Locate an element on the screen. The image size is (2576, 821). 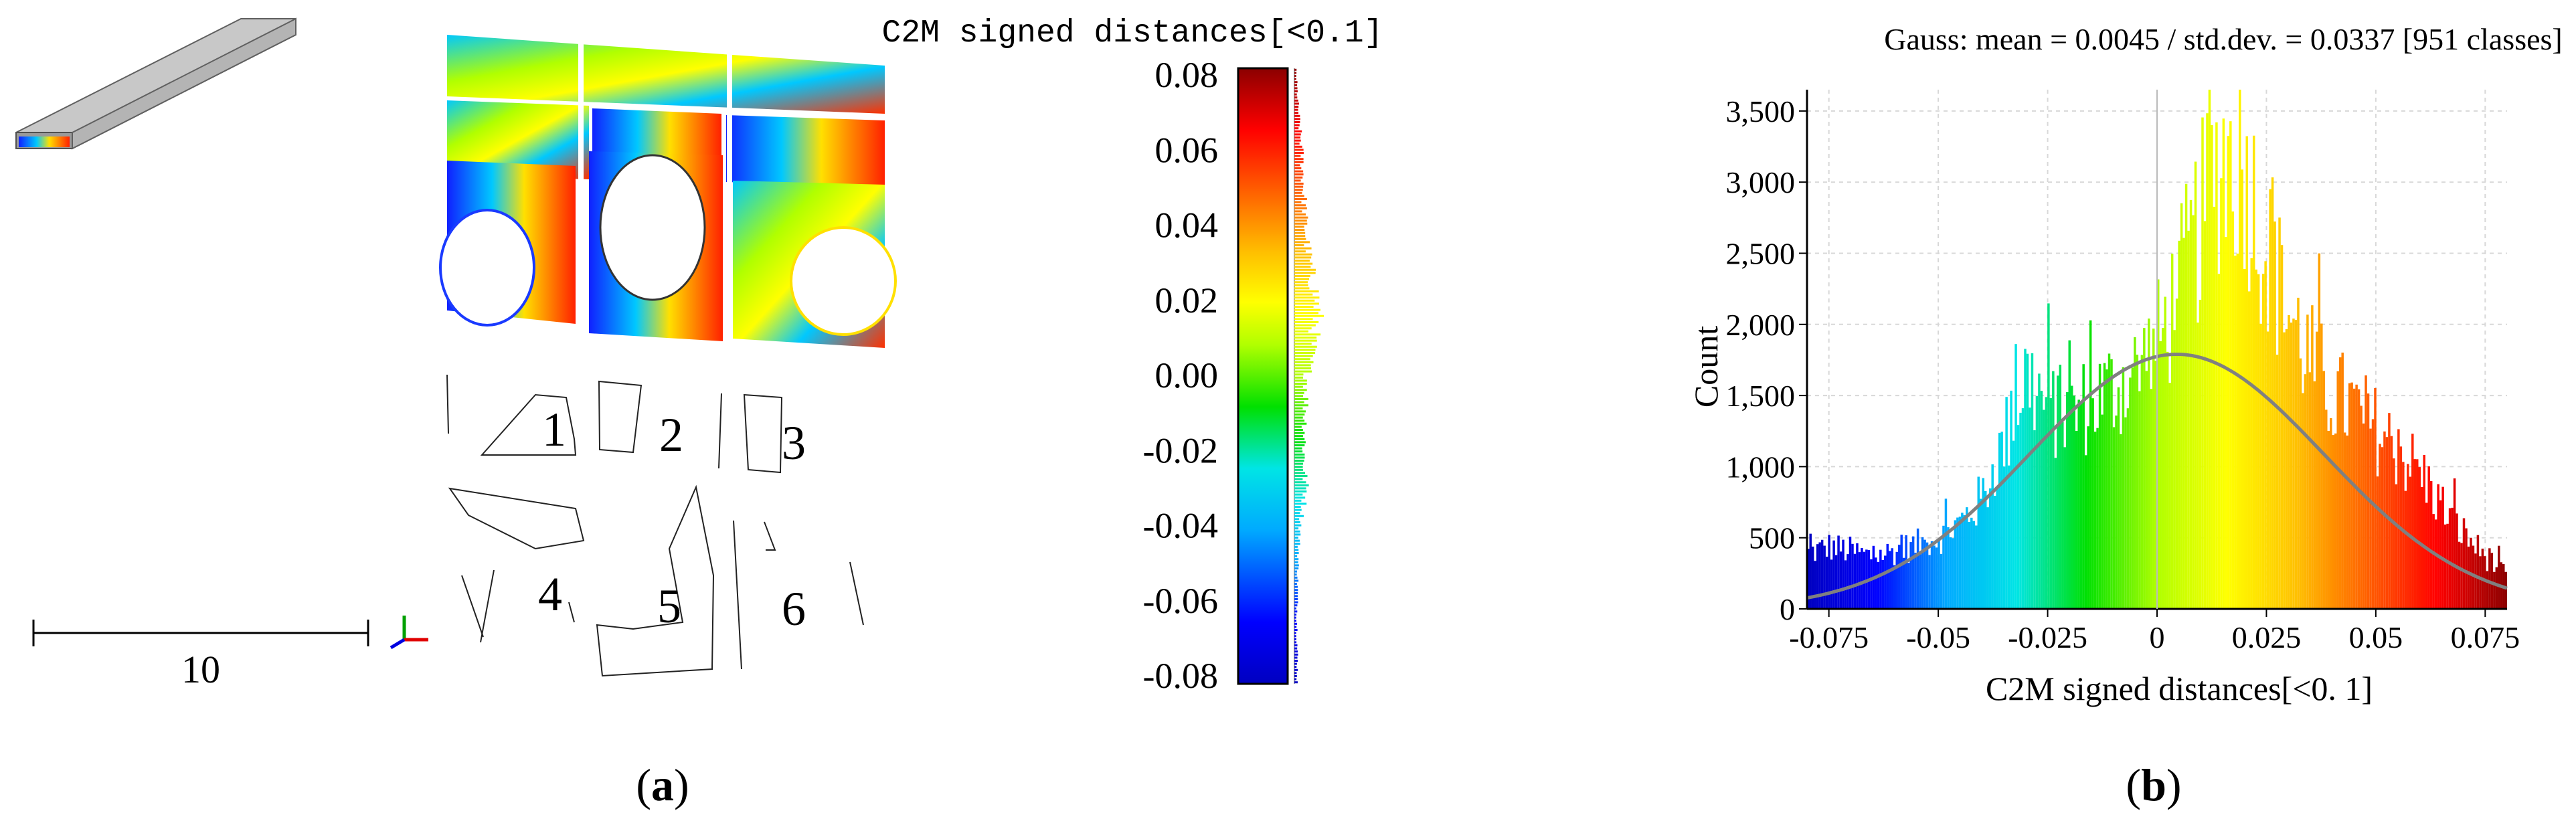
colorbar-tick-label: 0.02 is located at coordinates (1187, 301).